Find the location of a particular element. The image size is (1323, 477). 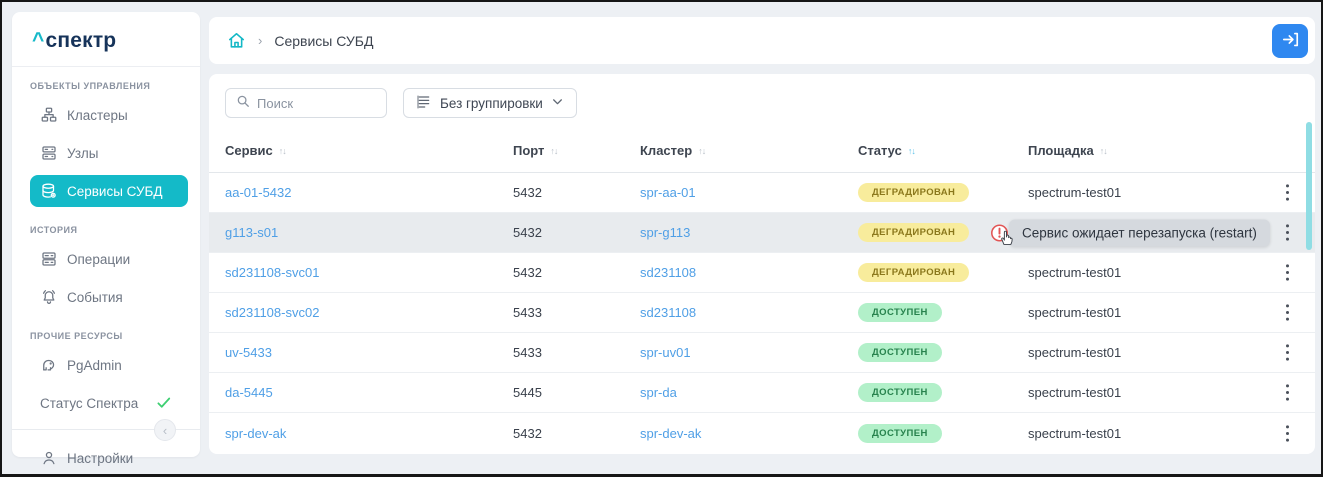

grouping-label: Без группировки is located at coordinates (491, 103).